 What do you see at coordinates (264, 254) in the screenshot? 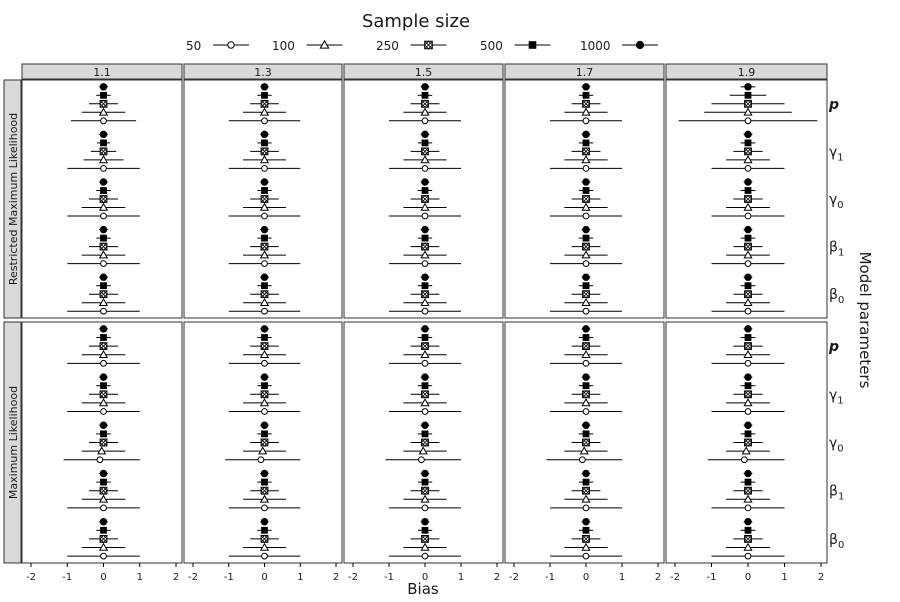
I see `point-REML-1.3-p3-n100` at bounding box center [264, 254].